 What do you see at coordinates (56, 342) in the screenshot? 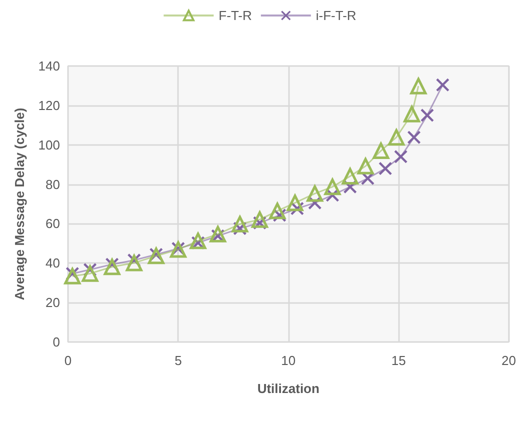
I see `y-tick-label: 0` at bounding box center [56, 342].